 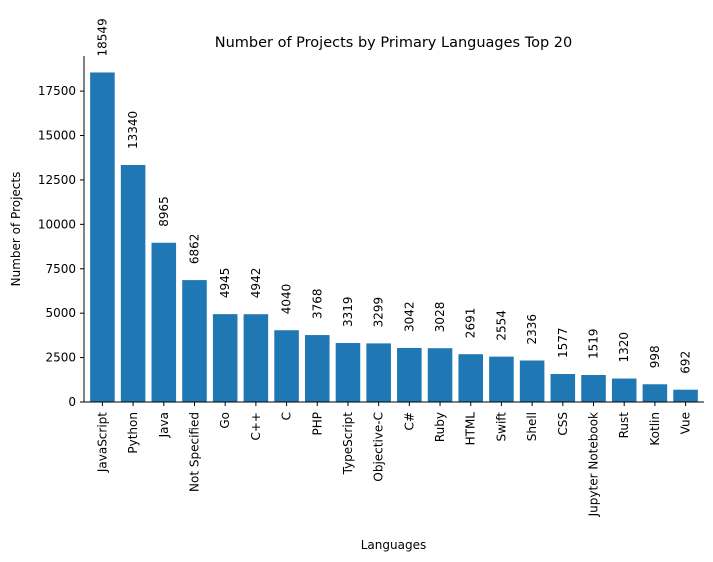 What do you see at coordinates (409, 316) in the screenshot?
I see `data-label: 3042` at bounding box center [409, 316].